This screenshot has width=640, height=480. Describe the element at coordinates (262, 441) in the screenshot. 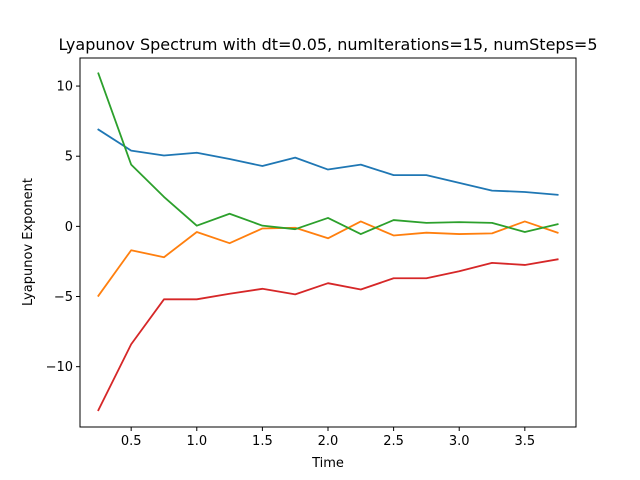

I see `x-tick-label: 1.5` at that location.